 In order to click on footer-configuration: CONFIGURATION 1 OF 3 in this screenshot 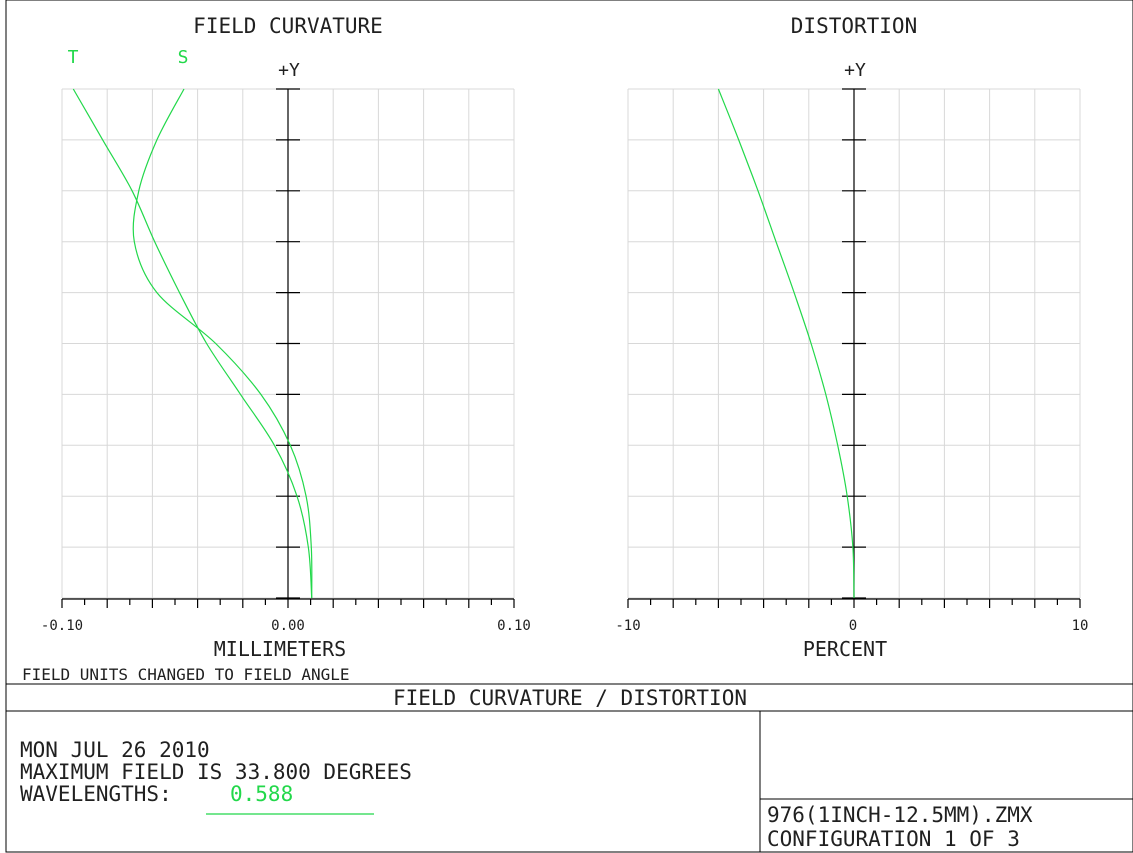, I will do `click(893, 839)`.